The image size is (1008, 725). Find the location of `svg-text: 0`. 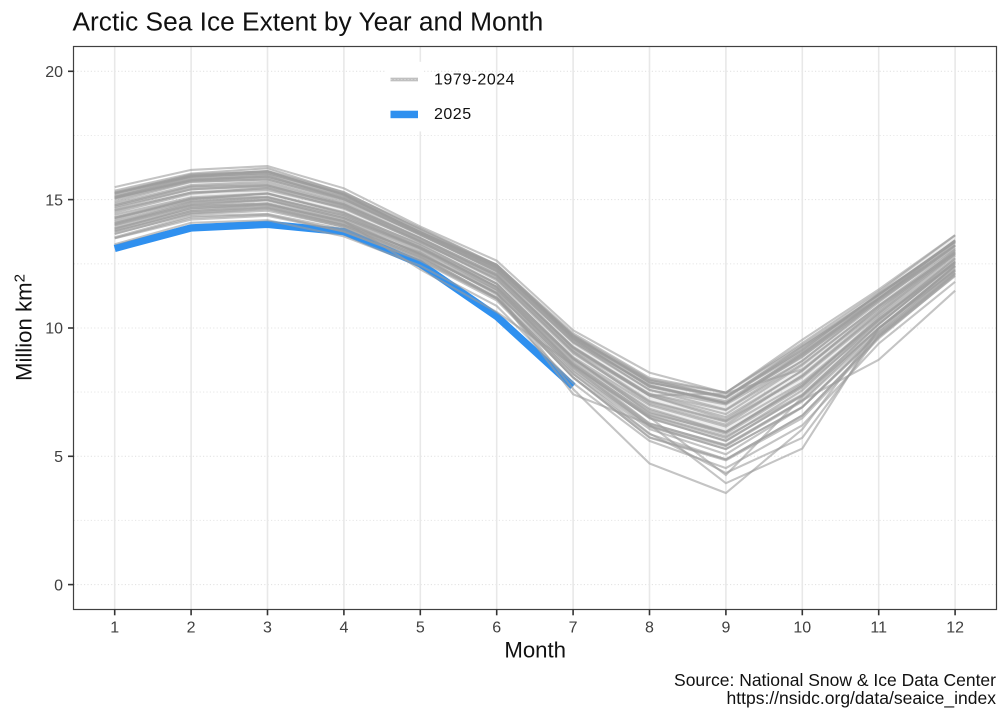

svg-text: 0 is located at coordinates (58, 585).